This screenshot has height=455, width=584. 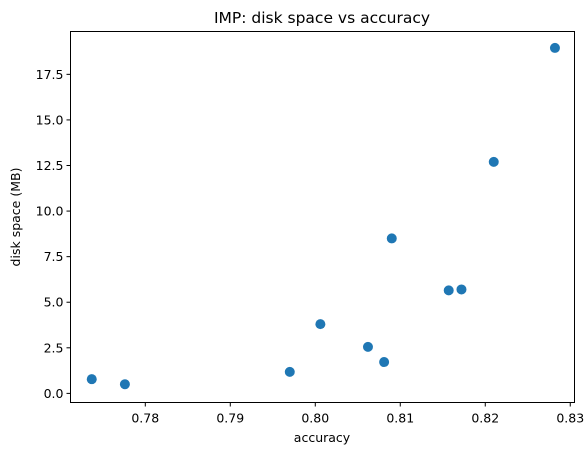 I want to click on x-axis: 0.78 0.79 0.80 0.81 0.82 0.83, so click(x=357, y=414).